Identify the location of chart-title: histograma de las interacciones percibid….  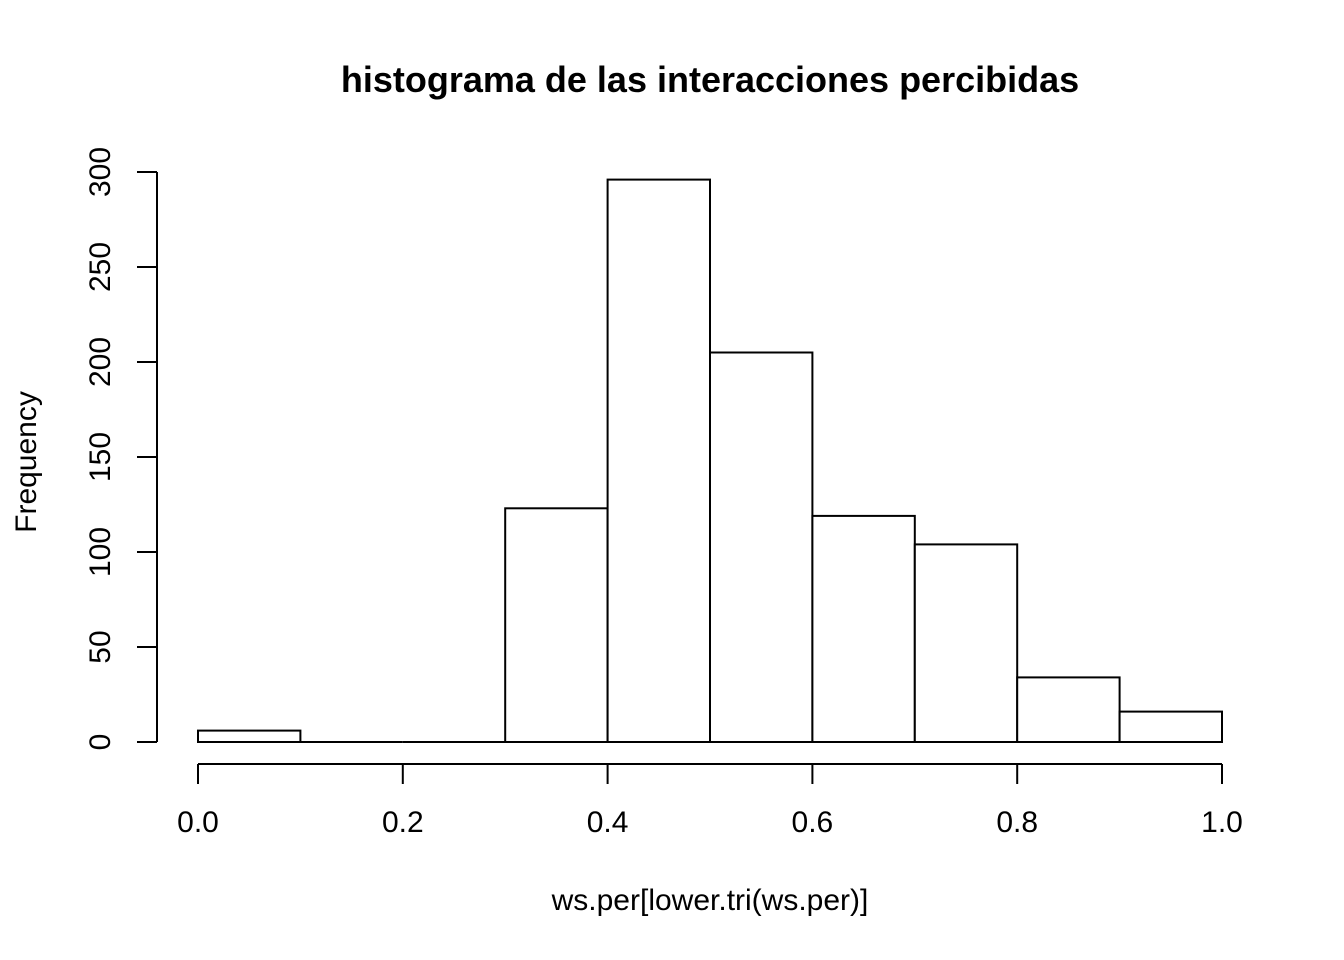
(710, 79).